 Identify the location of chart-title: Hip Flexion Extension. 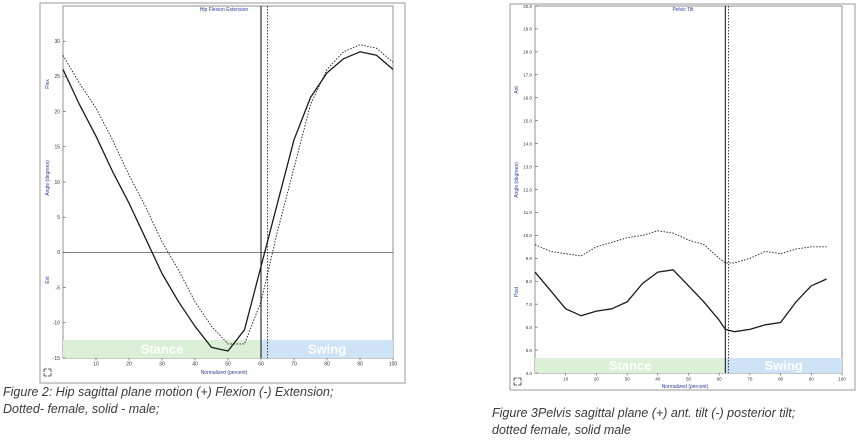
(224, 10).